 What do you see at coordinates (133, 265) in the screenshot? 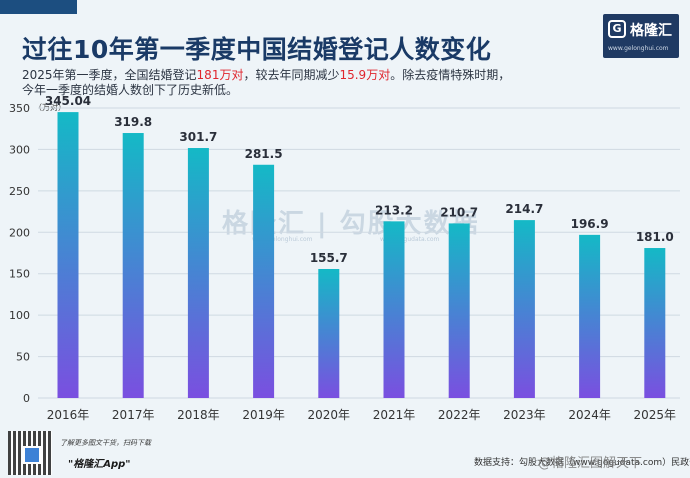
I see `bar-2017年` at bounding box center [133, 265].